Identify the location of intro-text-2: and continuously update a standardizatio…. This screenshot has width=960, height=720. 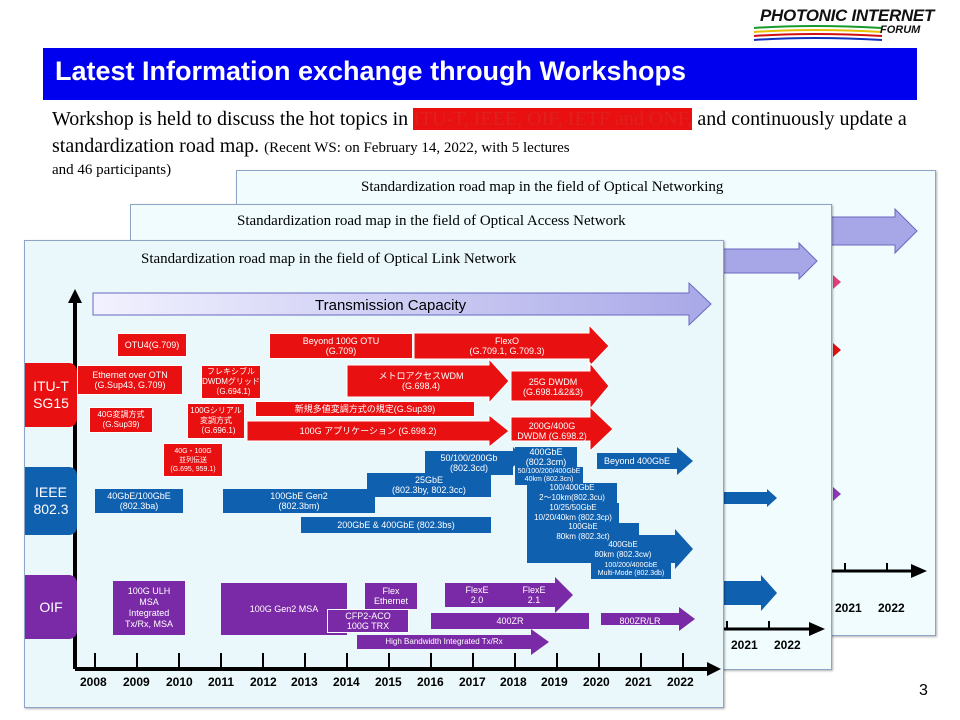
(479, 132).